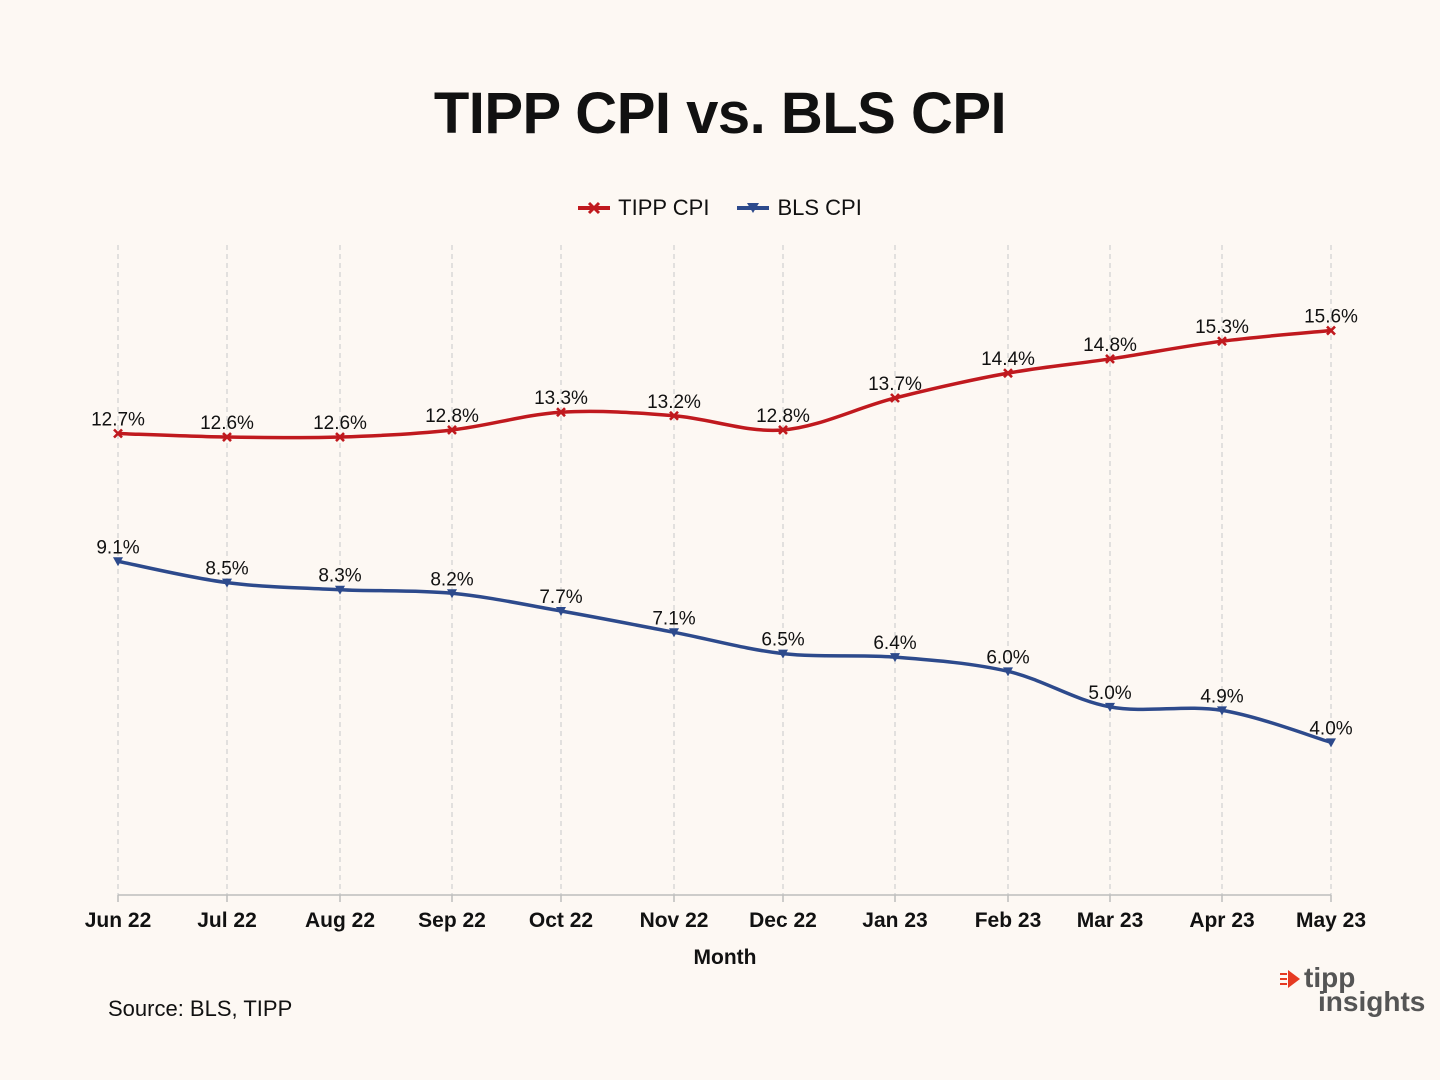  Describe the element at coordinates (894, 920) in the screenshot. I see `x-tick-label: Jan 23` at that location.